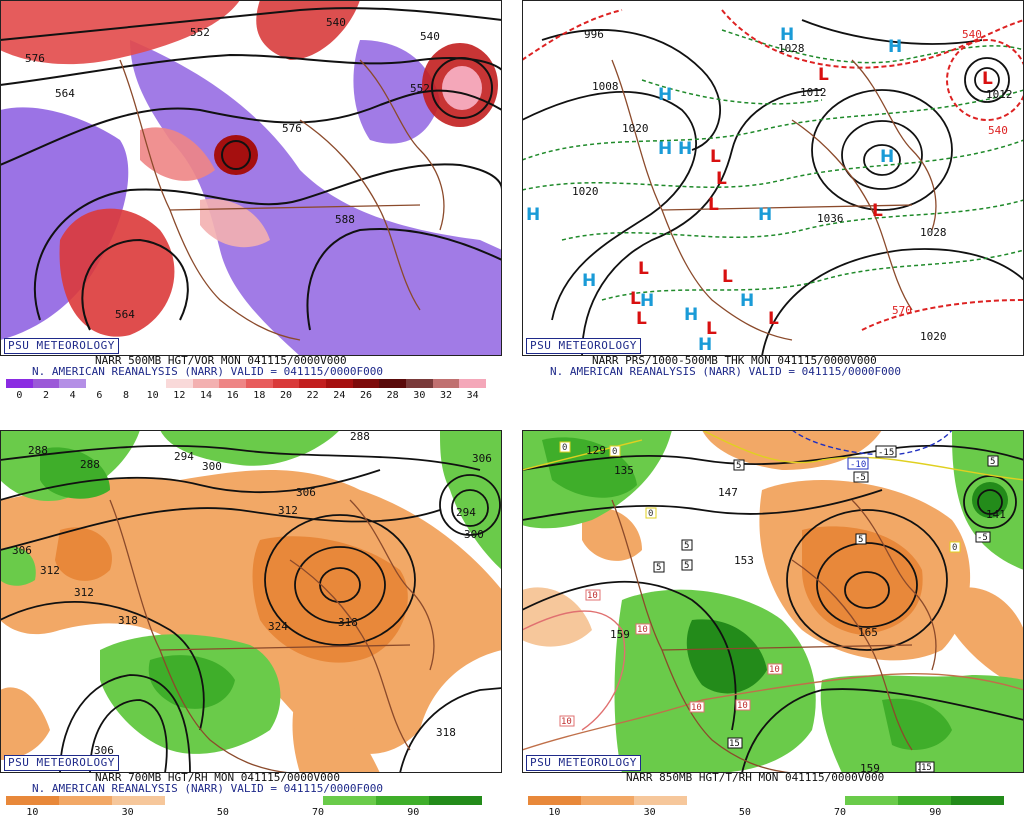 Image resolution: width=1024 pixels, height=819 pixels. Describe the element at coordinates (472, 395) in the screenshot. I see `colorbar-tick-label: 34` at that location.